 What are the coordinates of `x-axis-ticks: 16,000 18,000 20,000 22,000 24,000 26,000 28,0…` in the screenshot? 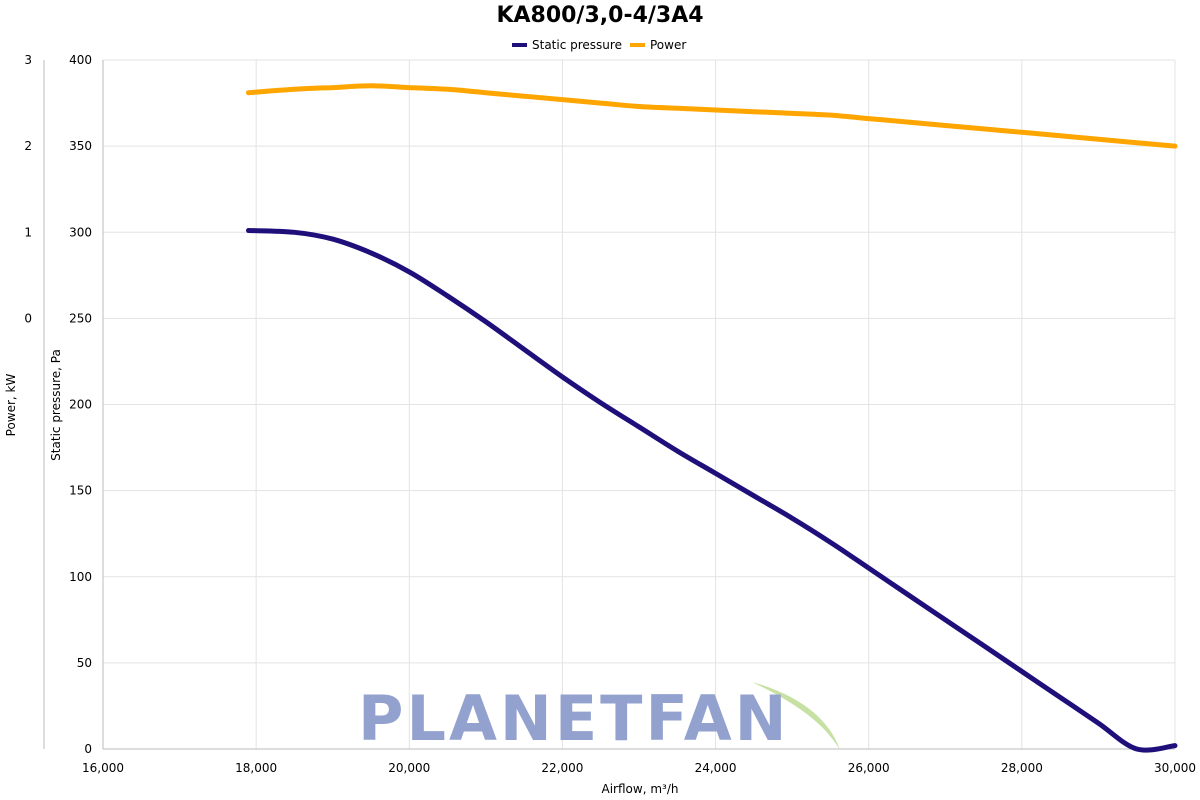 It's located at (639, 768).